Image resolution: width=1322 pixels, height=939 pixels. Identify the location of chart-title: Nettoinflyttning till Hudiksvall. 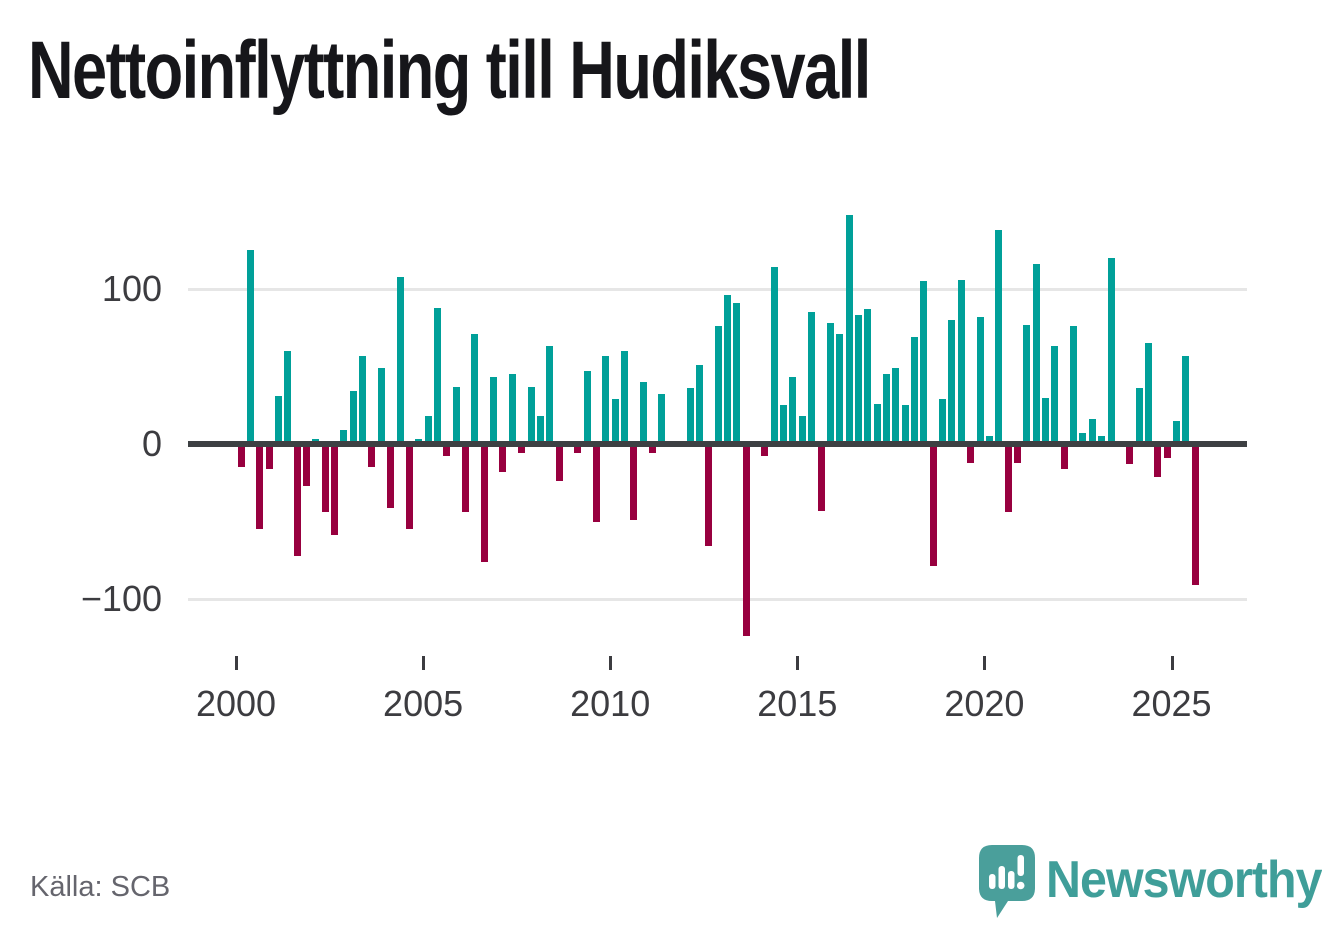
(449, 70).